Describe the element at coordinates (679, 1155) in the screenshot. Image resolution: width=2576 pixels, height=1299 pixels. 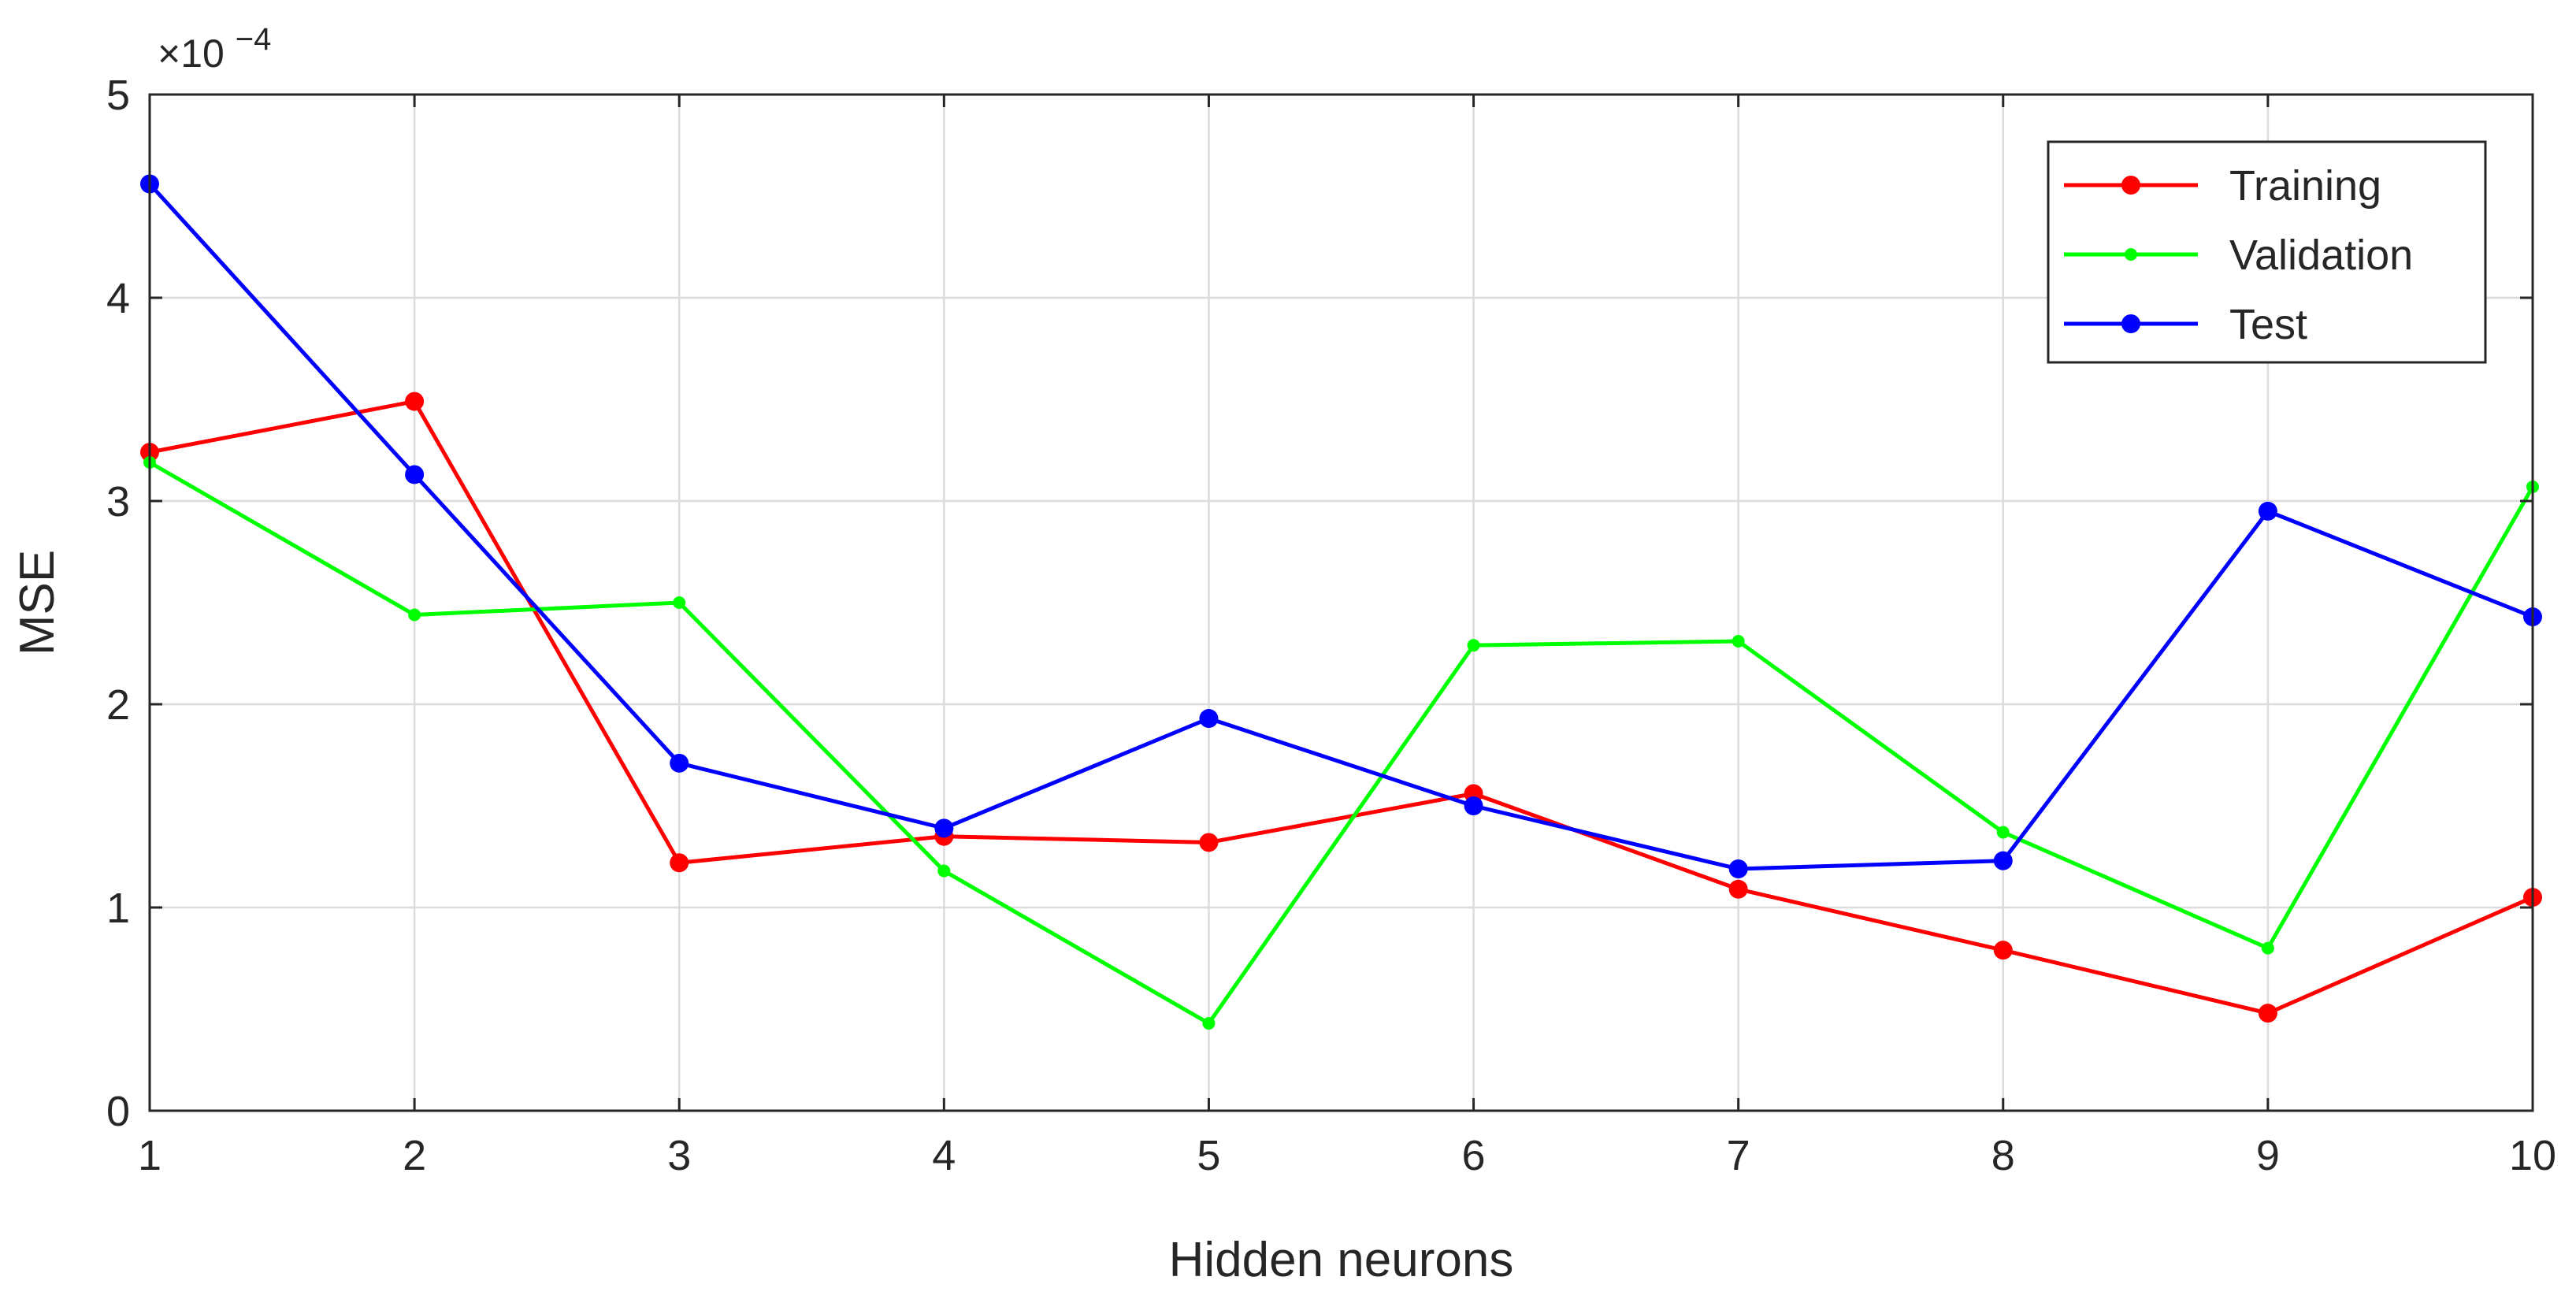
I see `x-tick-label: 3` at that location.